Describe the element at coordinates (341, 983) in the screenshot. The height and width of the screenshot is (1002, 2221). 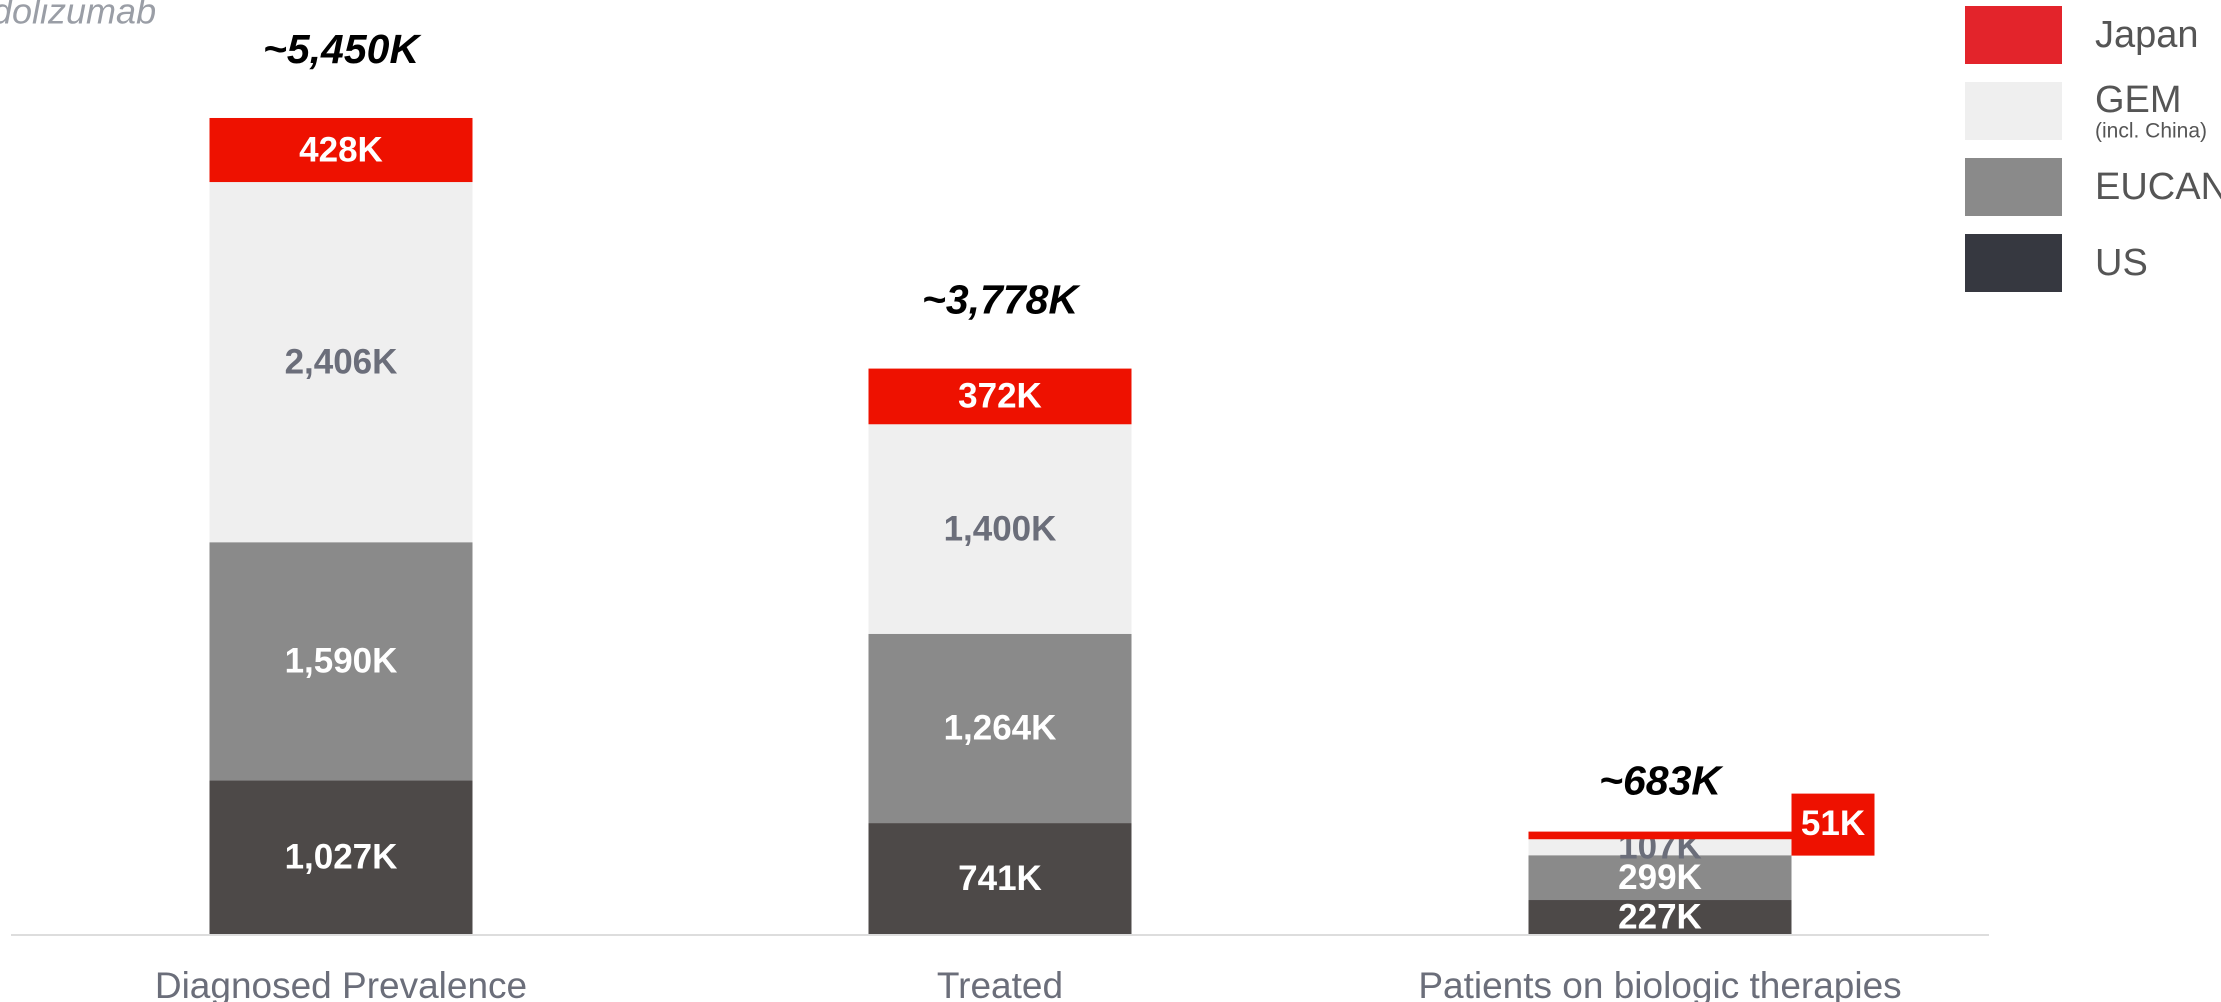
I see `category-label: Diagnosed Prevalence` at that location.